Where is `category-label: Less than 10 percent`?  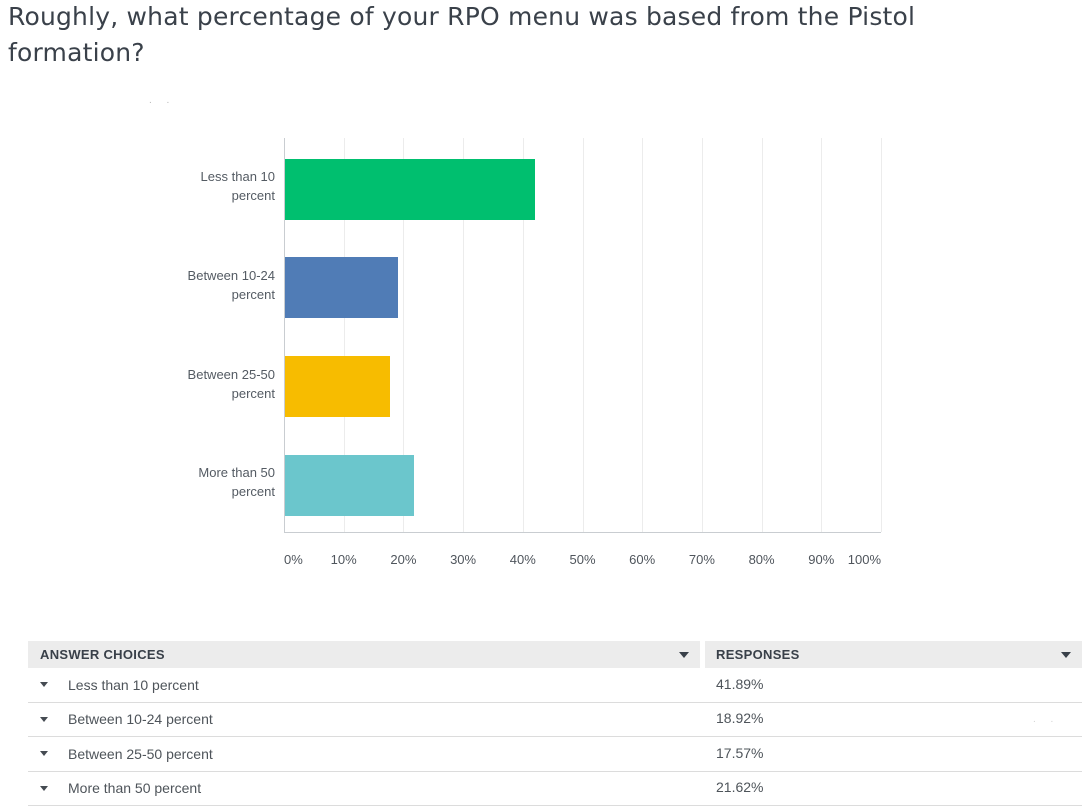
category-label: Less than 10 percent is located at coordinates (195, 186).